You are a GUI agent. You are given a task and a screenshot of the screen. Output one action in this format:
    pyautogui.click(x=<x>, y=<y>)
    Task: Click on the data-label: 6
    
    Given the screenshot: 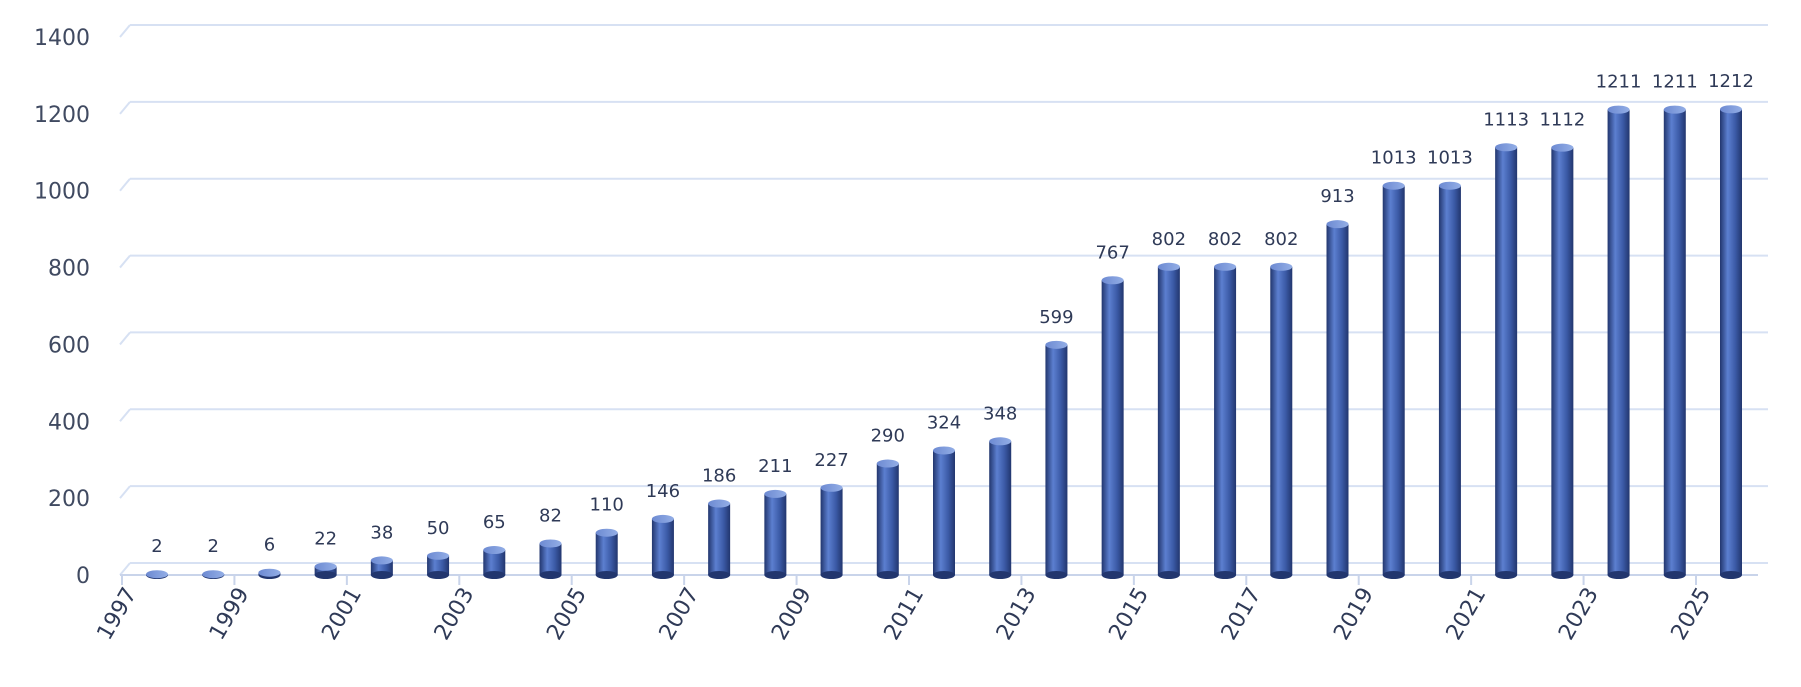 What is the action you would take?
    pyautogui.click(x=269, y=545)
    